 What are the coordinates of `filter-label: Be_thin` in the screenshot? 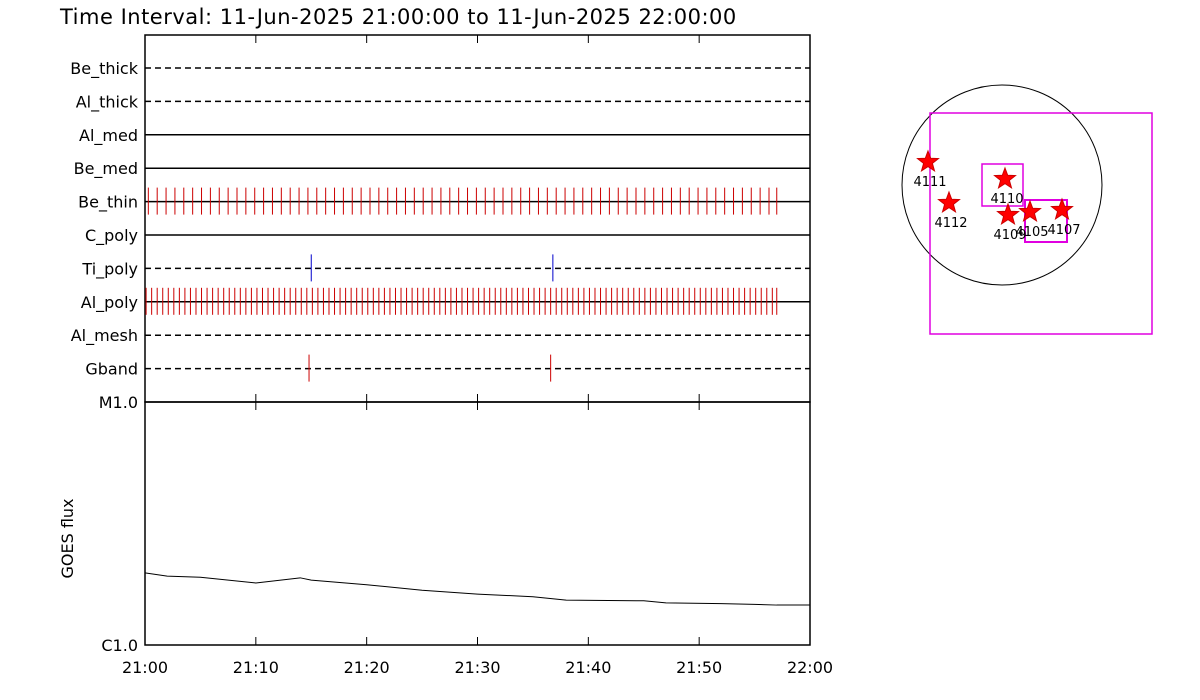 It's located at (108, 203).